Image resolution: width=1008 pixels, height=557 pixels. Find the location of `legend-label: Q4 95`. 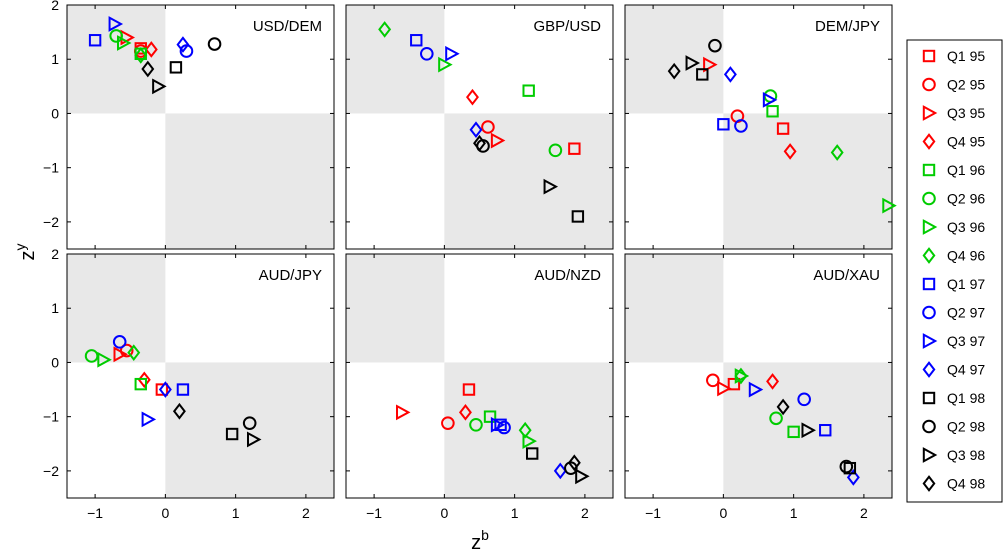

legend-label: Q4 95 is located at coordinates (966, 142).